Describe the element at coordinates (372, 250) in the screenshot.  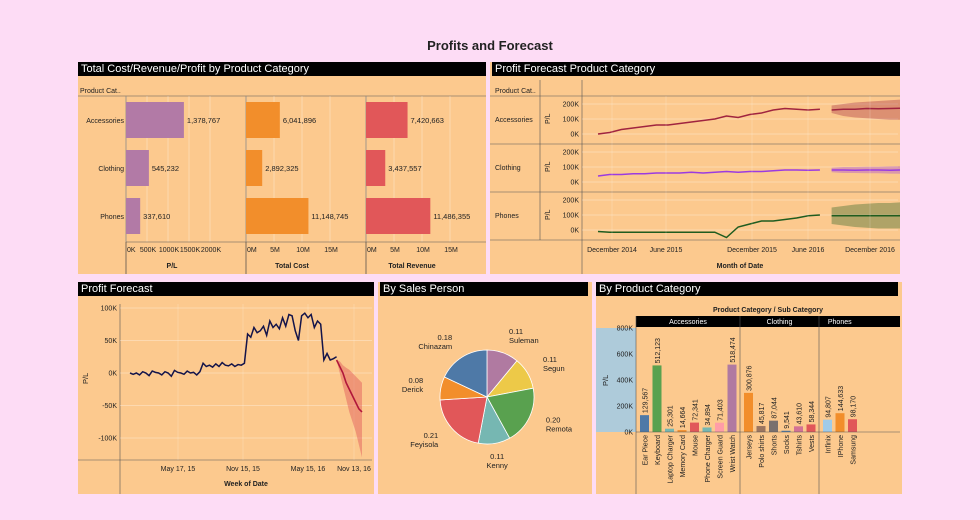
I see `x-tick-label: 0M` at that location.